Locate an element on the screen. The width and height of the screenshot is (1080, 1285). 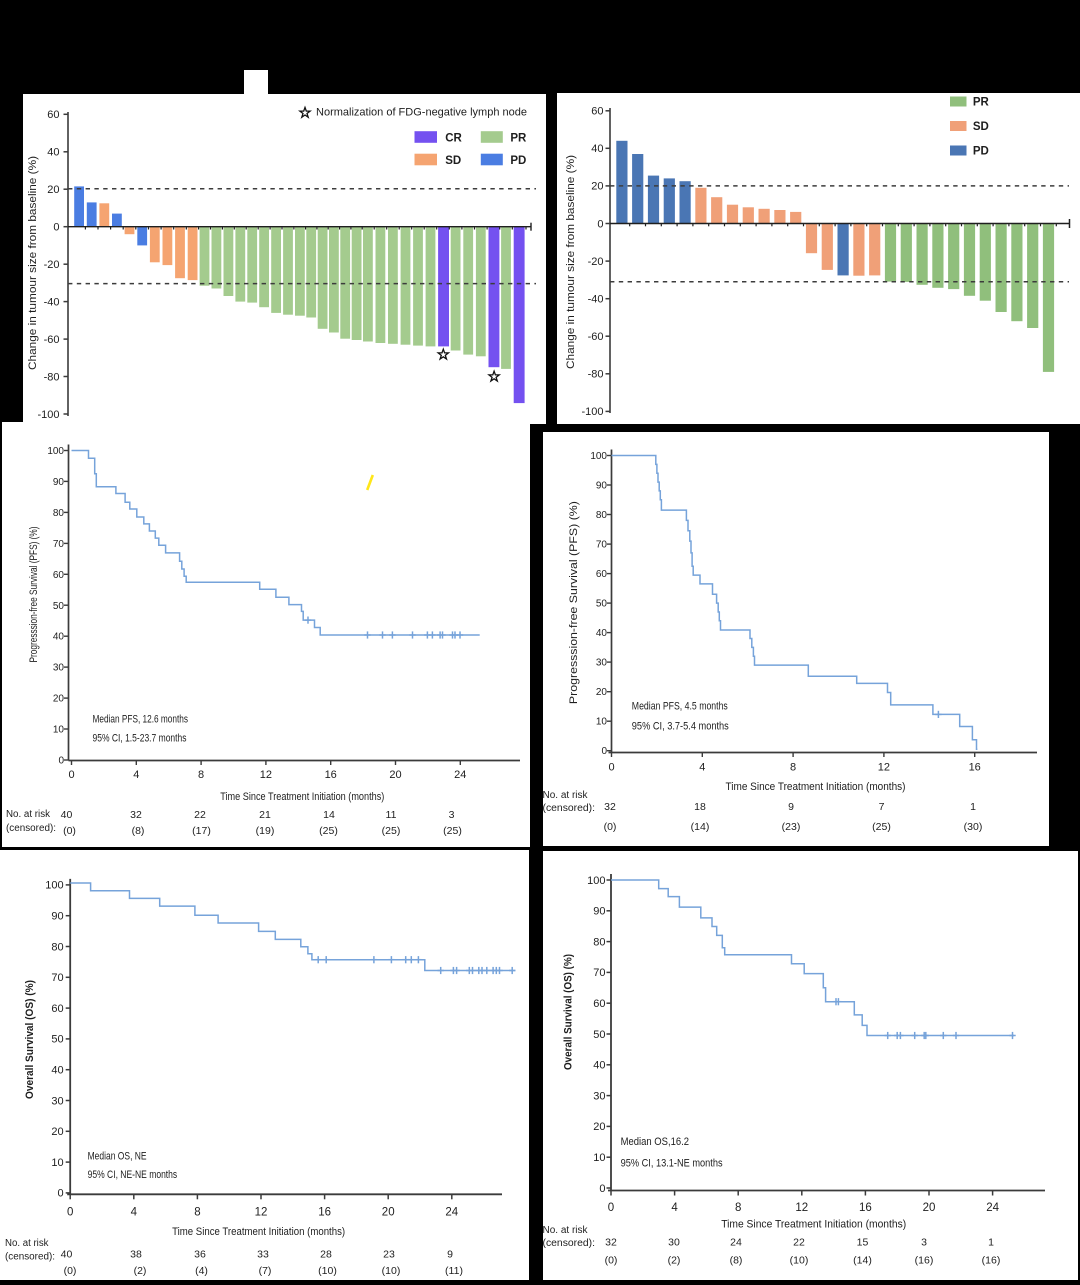
svg-text: (censored): is located at coordinates (569, 808).